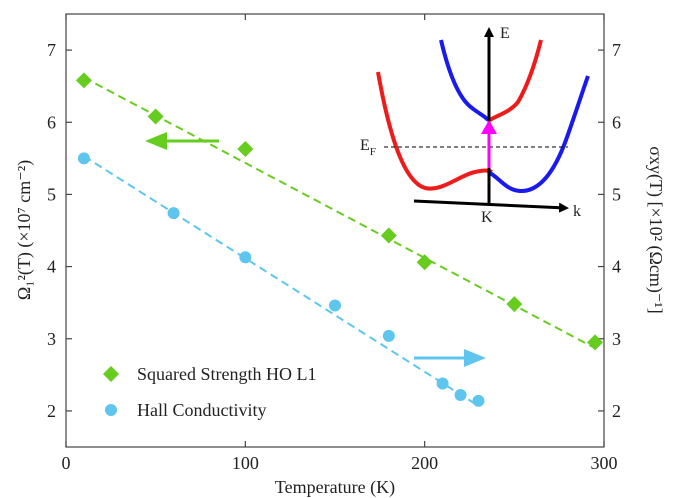  What do you see at coordinates (209, 392) in the screenshot?
I see `legend: Squared Strength HO L1 Hall Conductivity` at bounding box center [209, 392].